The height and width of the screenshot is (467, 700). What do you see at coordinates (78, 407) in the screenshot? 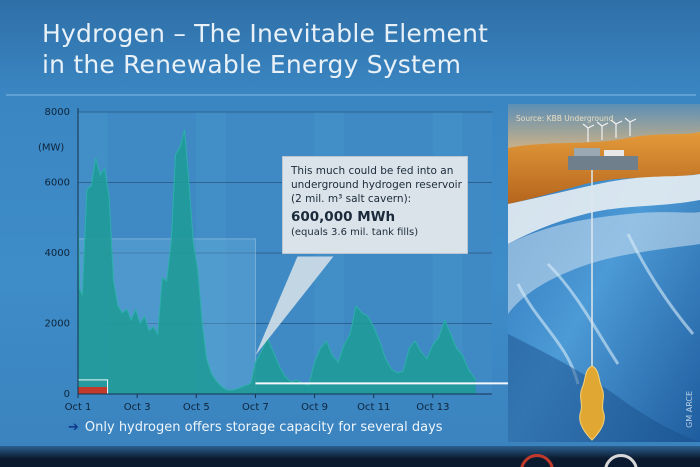
I see `x-tick-label: Oct 1` at bounding box center [78, 407].